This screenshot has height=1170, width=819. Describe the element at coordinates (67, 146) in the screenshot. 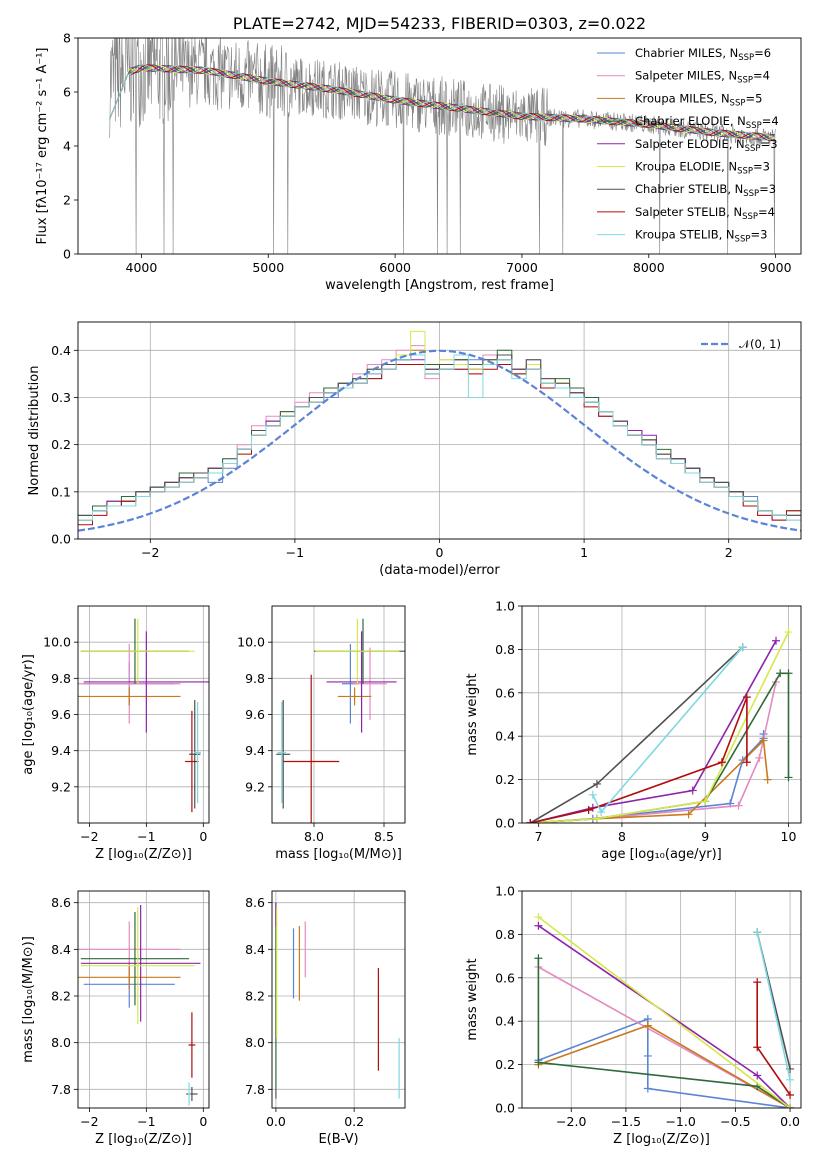

I see `y-tick-label: 4` at that location.